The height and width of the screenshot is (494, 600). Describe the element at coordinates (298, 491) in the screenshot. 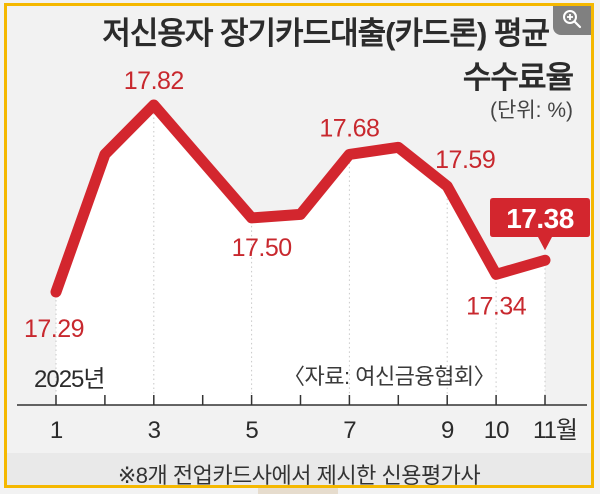

I see `cut-off-text-fragment` at that location.